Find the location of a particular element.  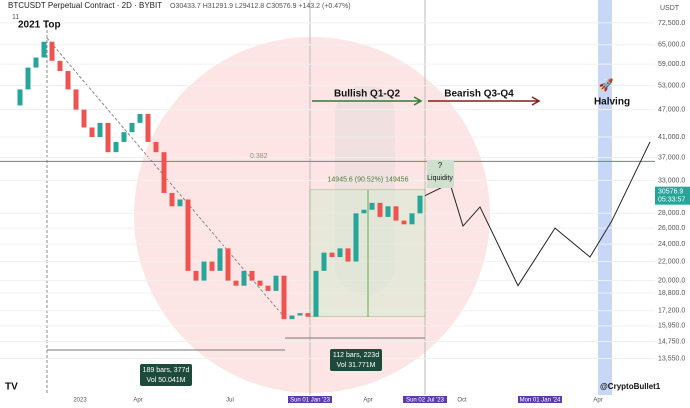

annotation: 2021 Top is located at coordinates (39, 25).